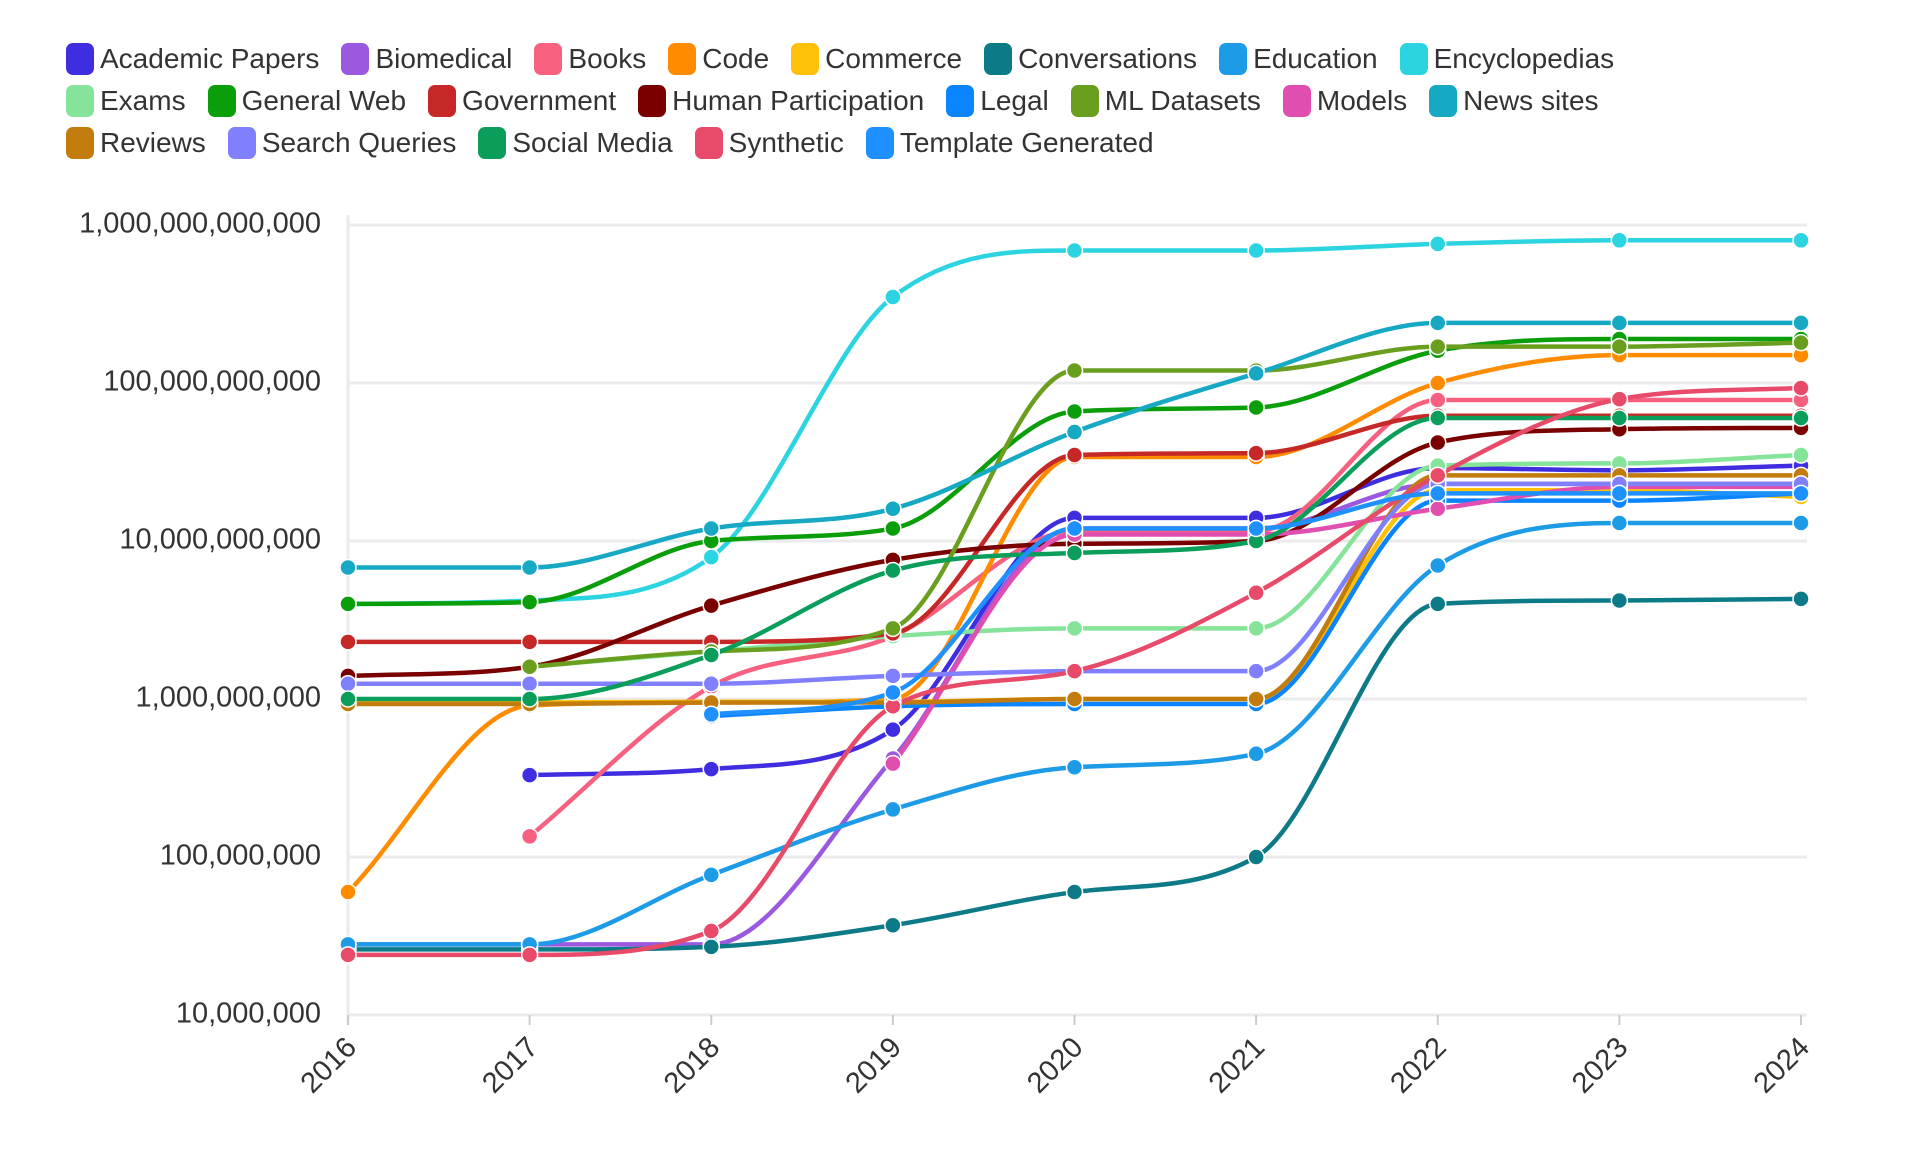 The image size is (1920, 1162). I want to click on legend-item: Models, so click(1345, 101).